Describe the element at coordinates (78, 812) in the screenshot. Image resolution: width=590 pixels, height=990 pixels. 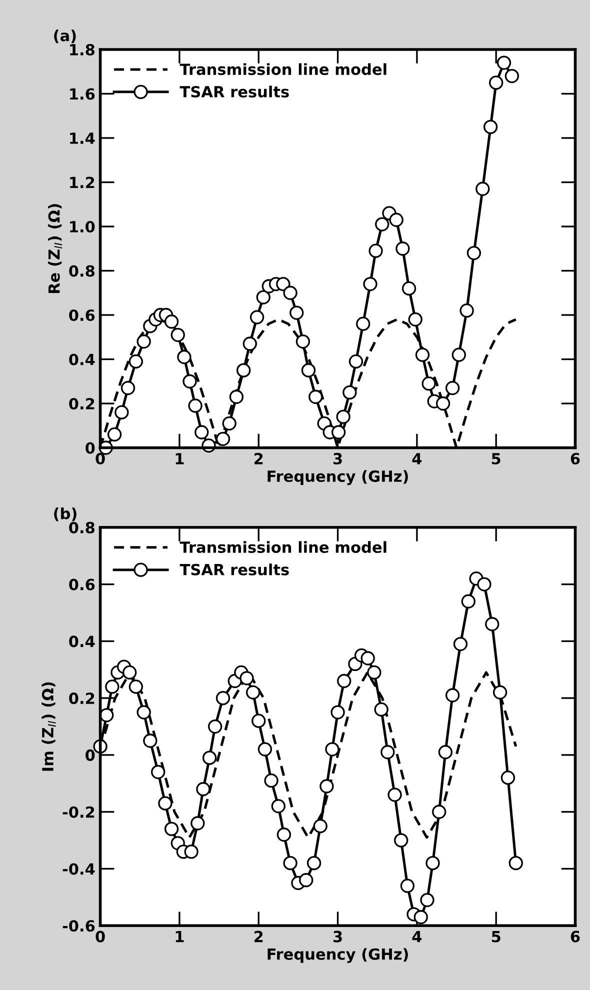
I see `y-tick-label: -0.2` at that location.